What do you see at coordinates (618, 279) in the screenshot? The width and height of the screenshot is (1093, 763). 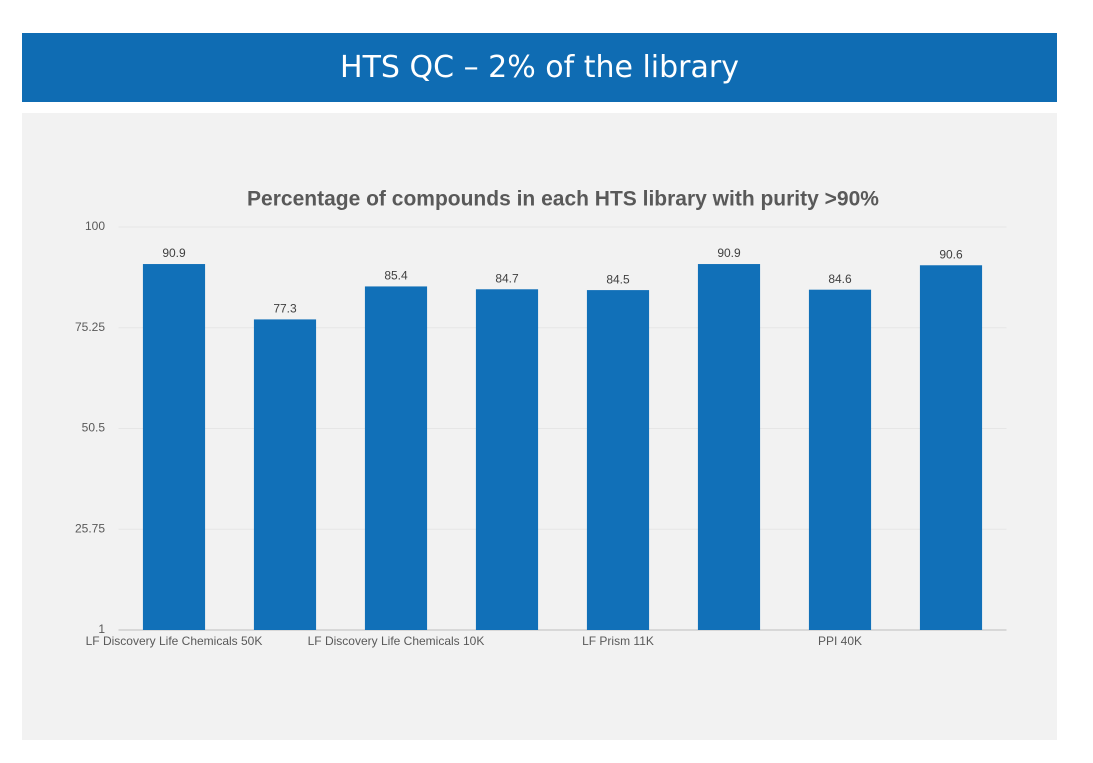 I see `value-label: 84.5` at bounding box center [618, 279].